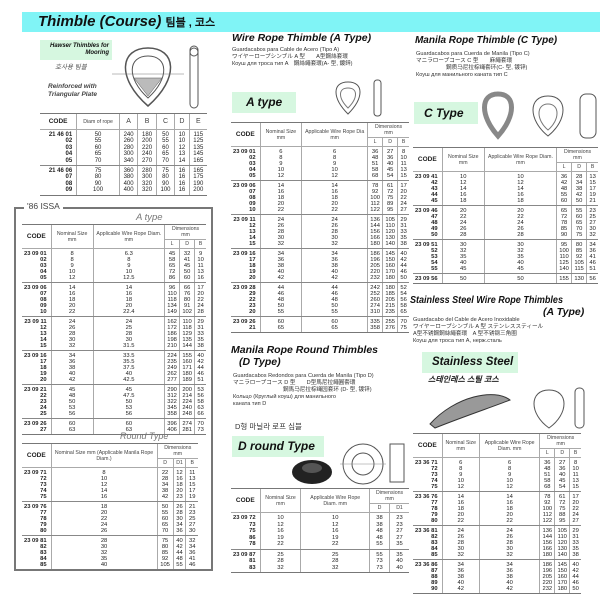 The height and width of the screenshot is (594, 600). What do you see at coordinates (497, 529) in the screenshot?
I see `table-row: 23 36 81 24 24 136 105 29` at bounding box center [497, 529].